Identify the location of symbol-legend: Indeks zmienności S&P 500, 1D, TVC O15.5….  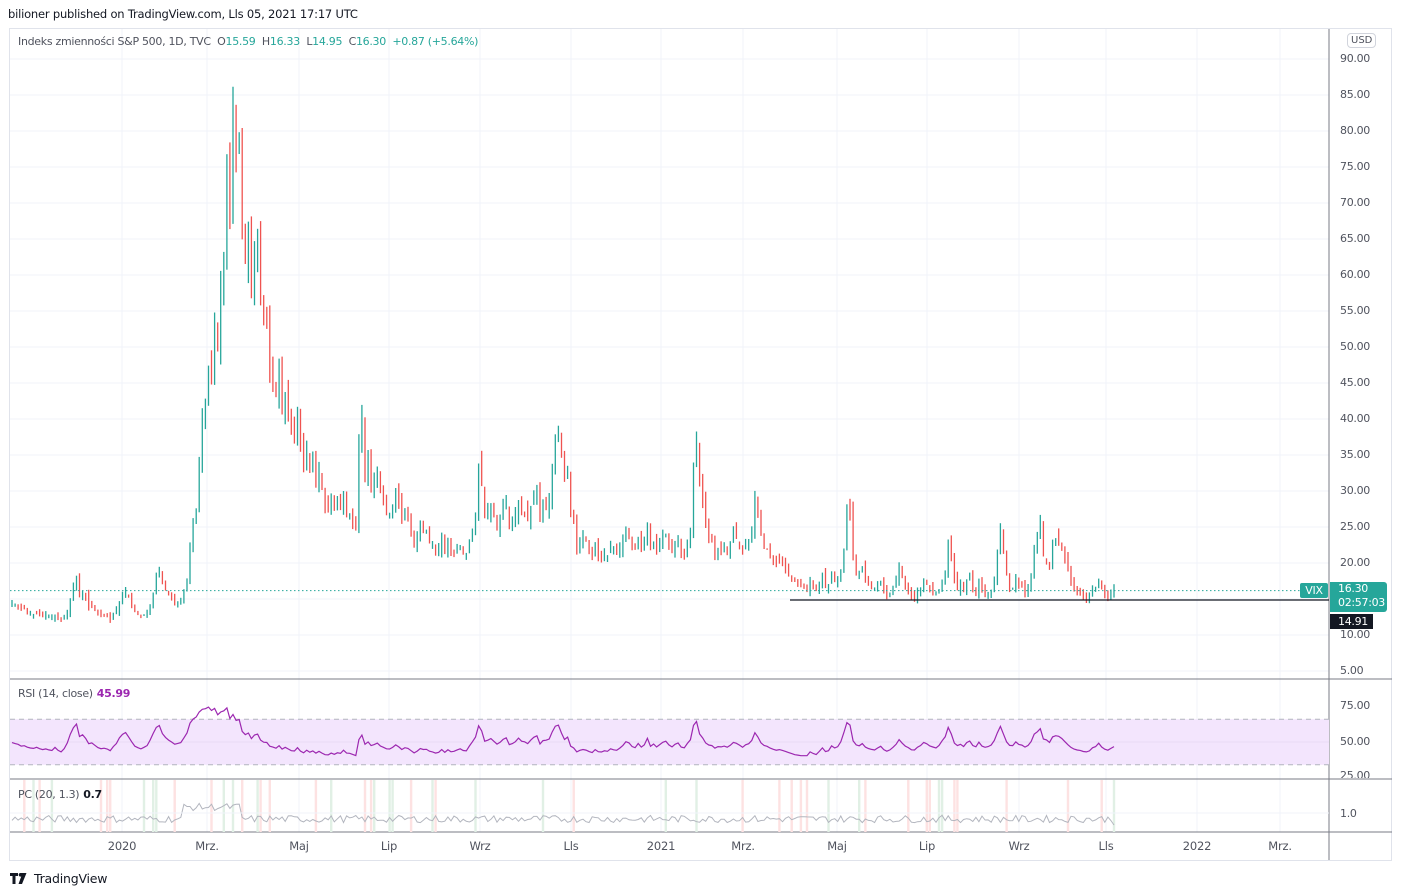
(248, 41).